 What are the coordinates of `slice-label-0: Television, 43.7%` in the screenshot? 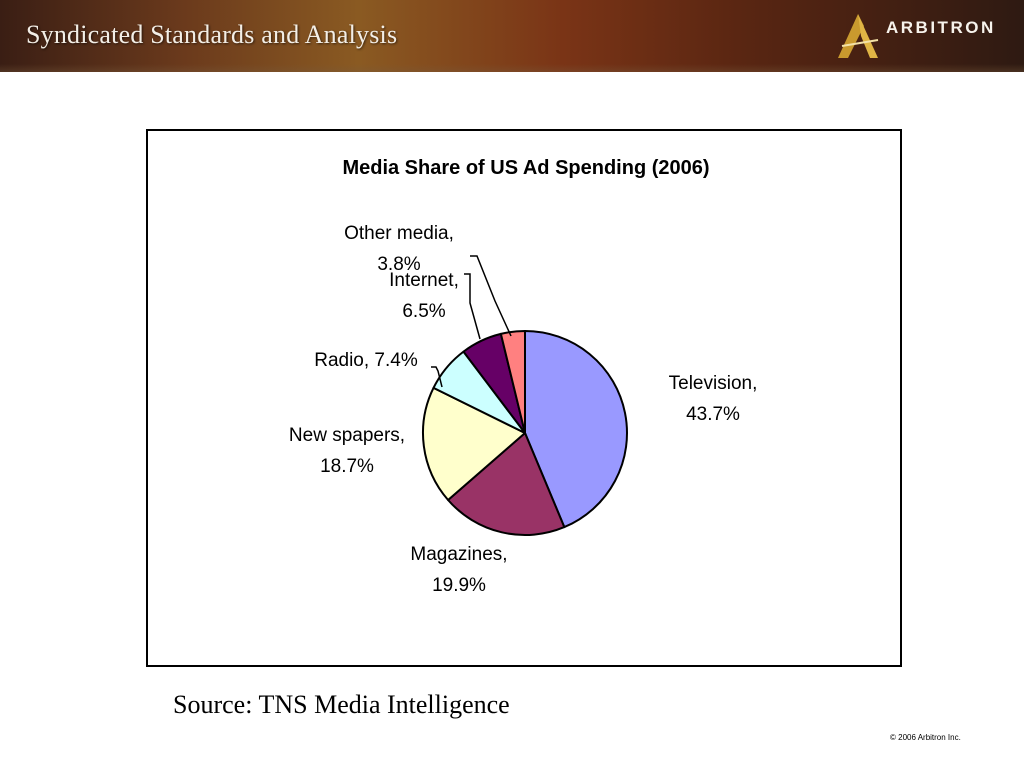 It's located at (713, 399).